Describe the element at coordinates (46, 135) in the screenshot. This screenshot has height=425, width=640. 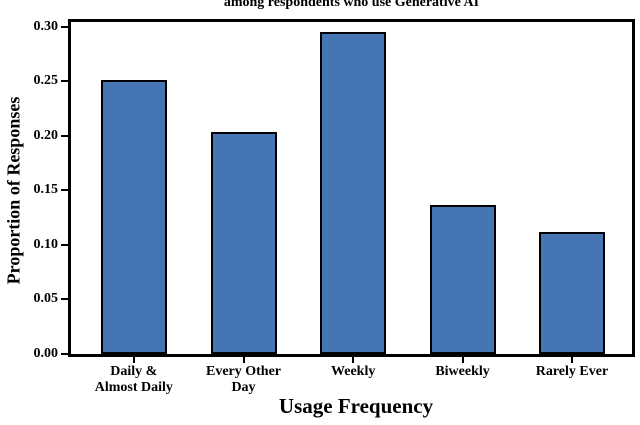
I see `y-tick-label: 0.20` at that location.